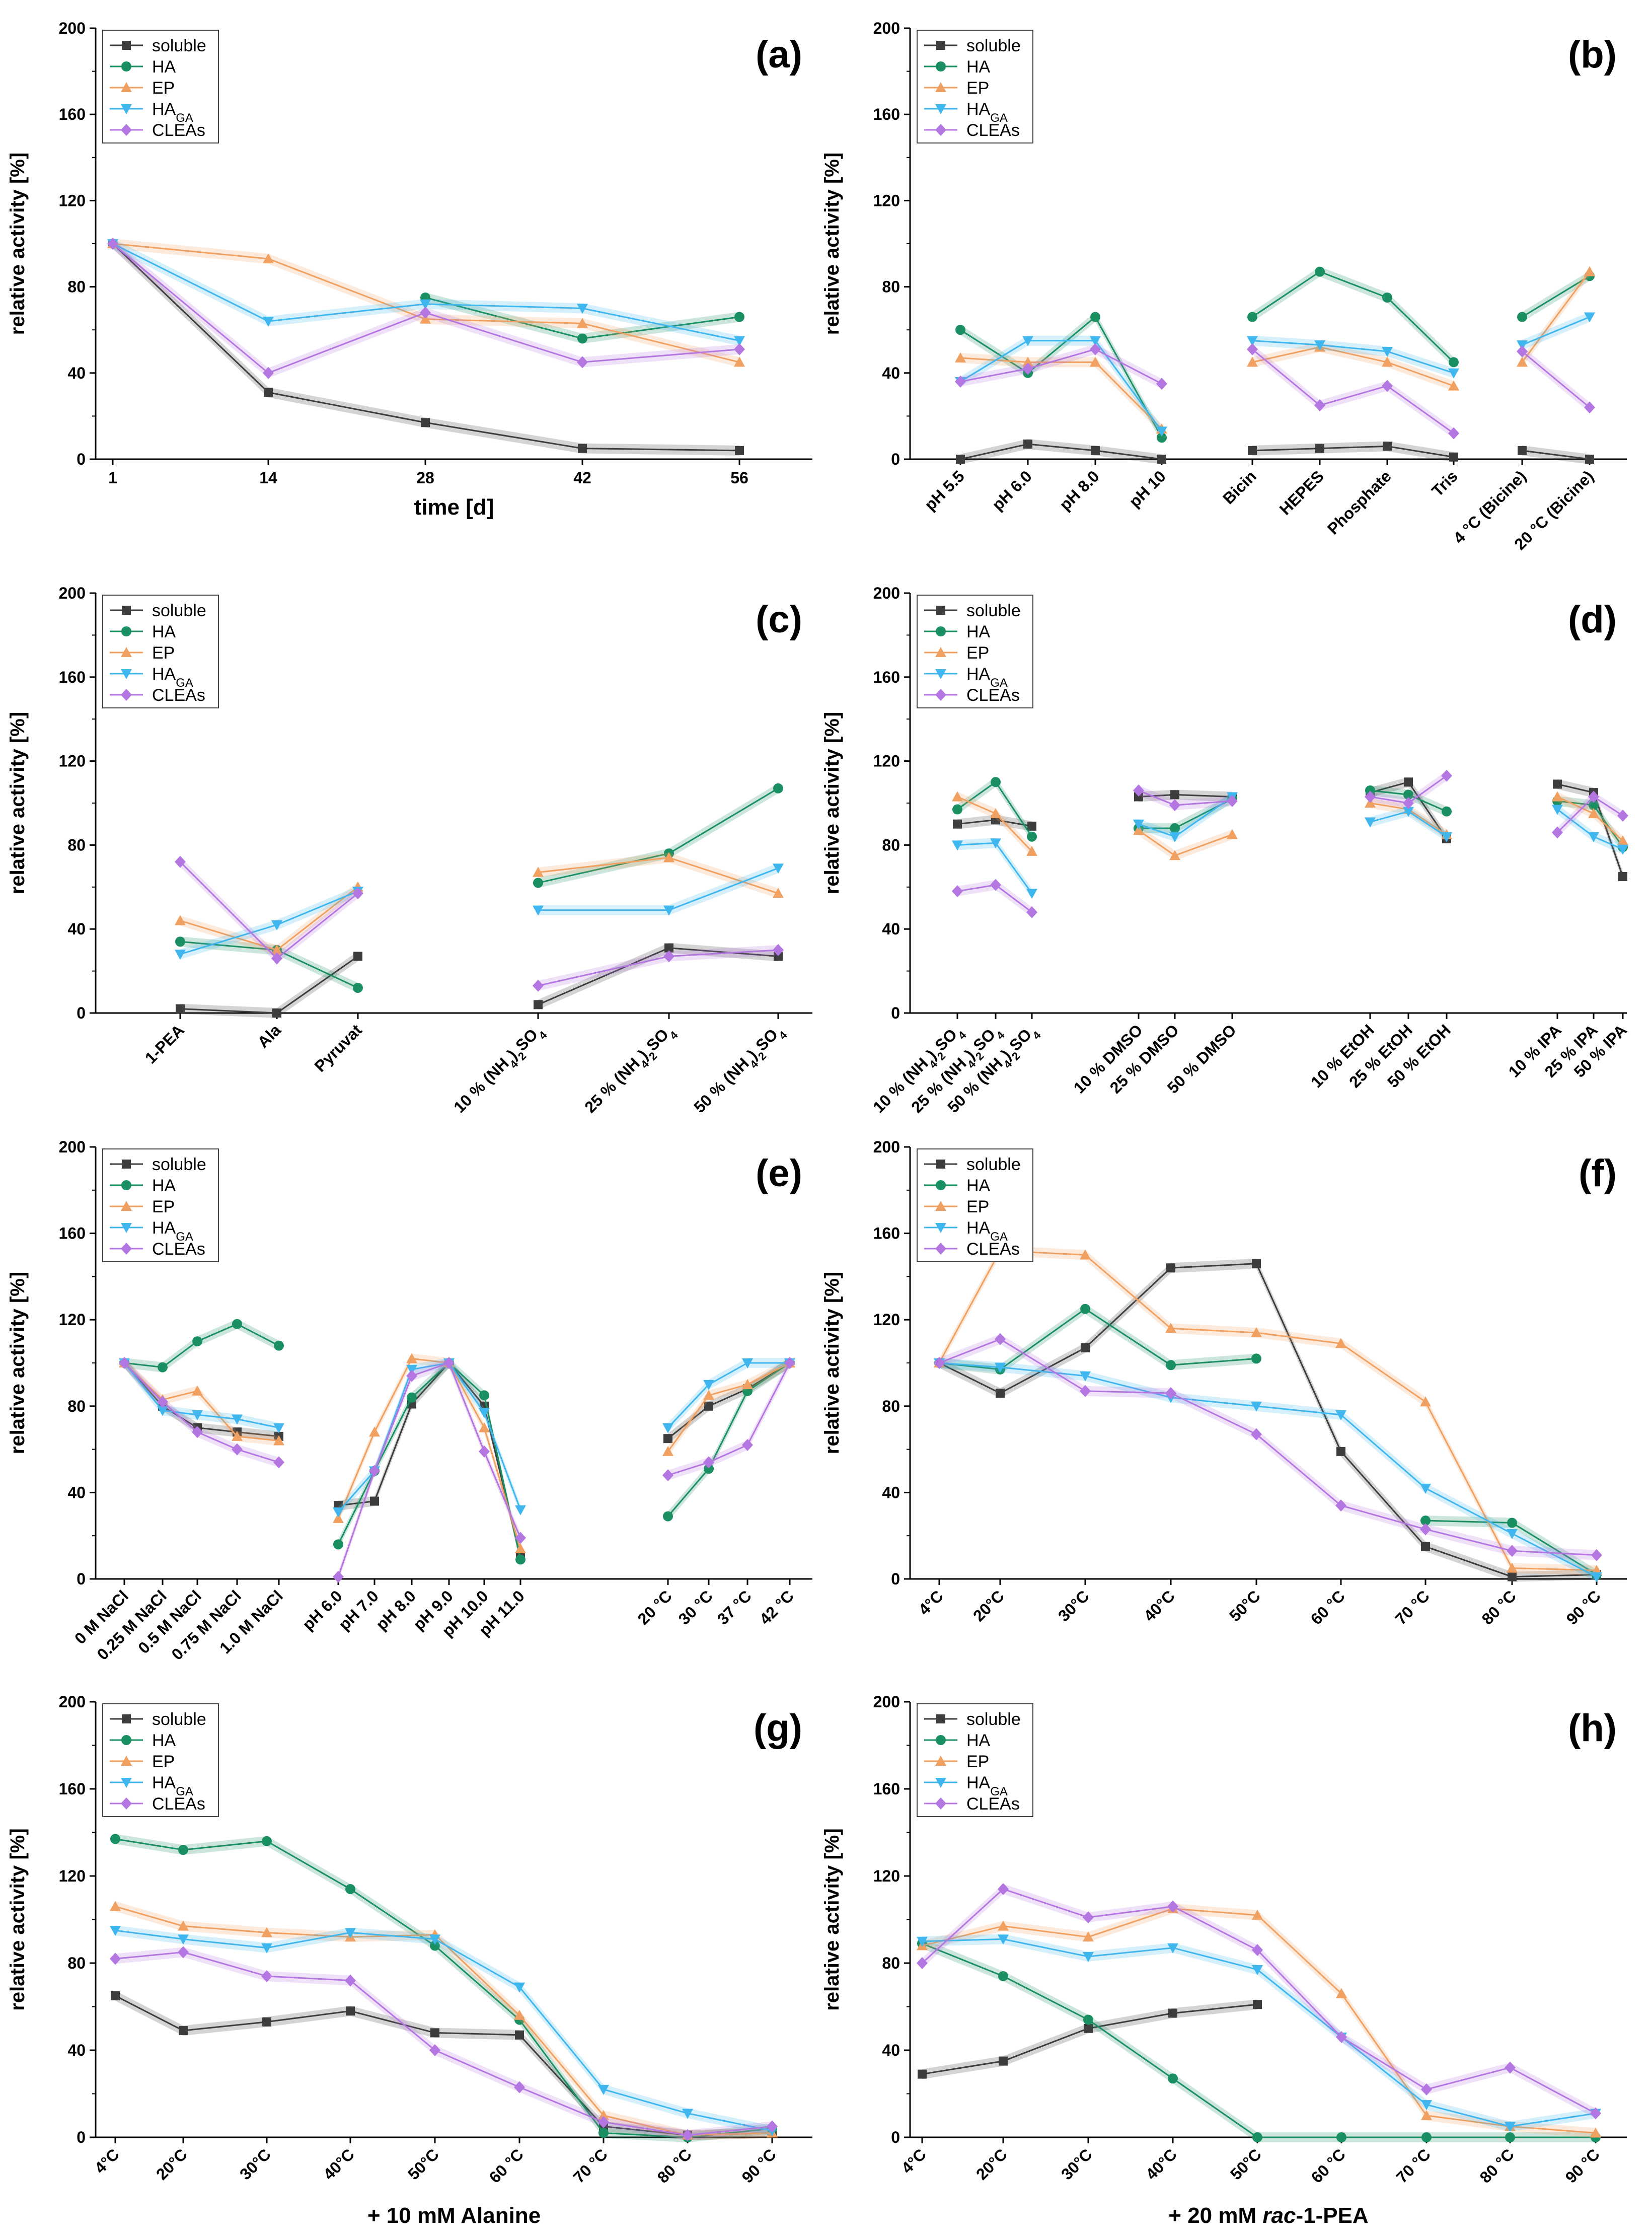 The image size is (1652, 2238). What do you see at coordinates (1556, 379) in the screenshot?
I see `series-line` at bounding box center [1556, 379].